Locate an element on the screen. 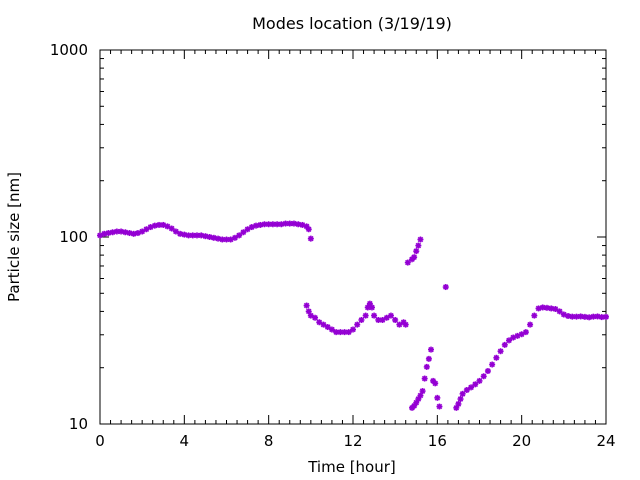 The image size is (640, 480). y-tick-label: 10 is located at coordinates (78, 424).